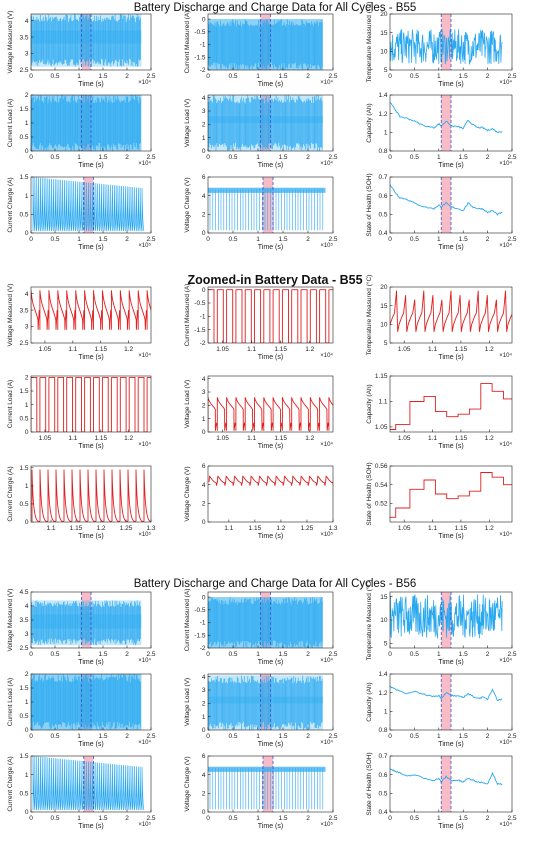  What do you see at coordinates (203, 648) in the screenshot?
I see `y-tick-label: -2` at bounding box center [203, 648].